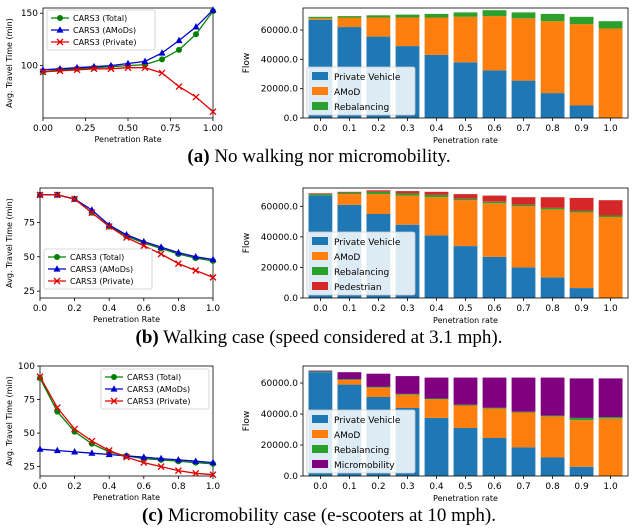 The width and height of the screenshot is (638, 531). I want to click on a-bar-xtick-label: 0.7, so click(523, 129).